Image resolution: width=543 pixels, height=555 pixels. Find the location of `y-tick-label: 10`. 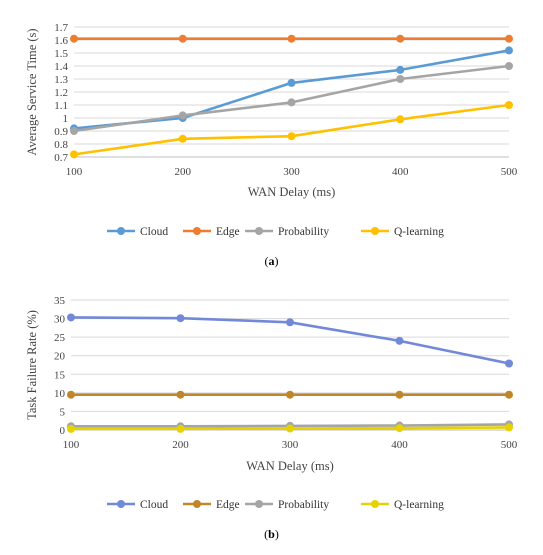

y-tick-label: 10 is located at coordinates (60, 394).